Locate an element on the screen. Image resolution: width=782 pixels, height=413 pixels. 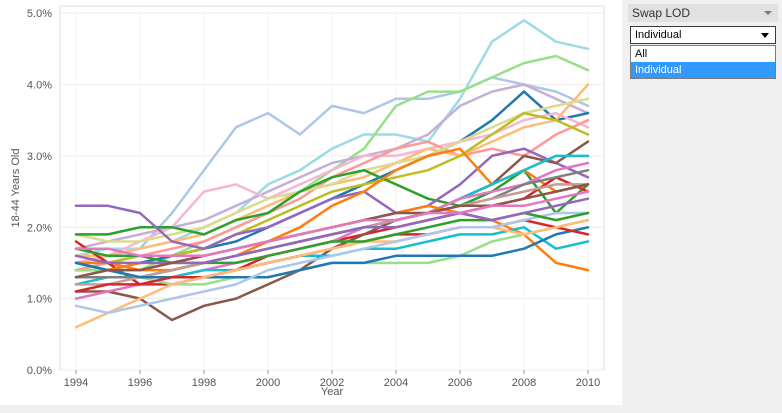
x-axis-title: Year is located at coordinates (332, 392).